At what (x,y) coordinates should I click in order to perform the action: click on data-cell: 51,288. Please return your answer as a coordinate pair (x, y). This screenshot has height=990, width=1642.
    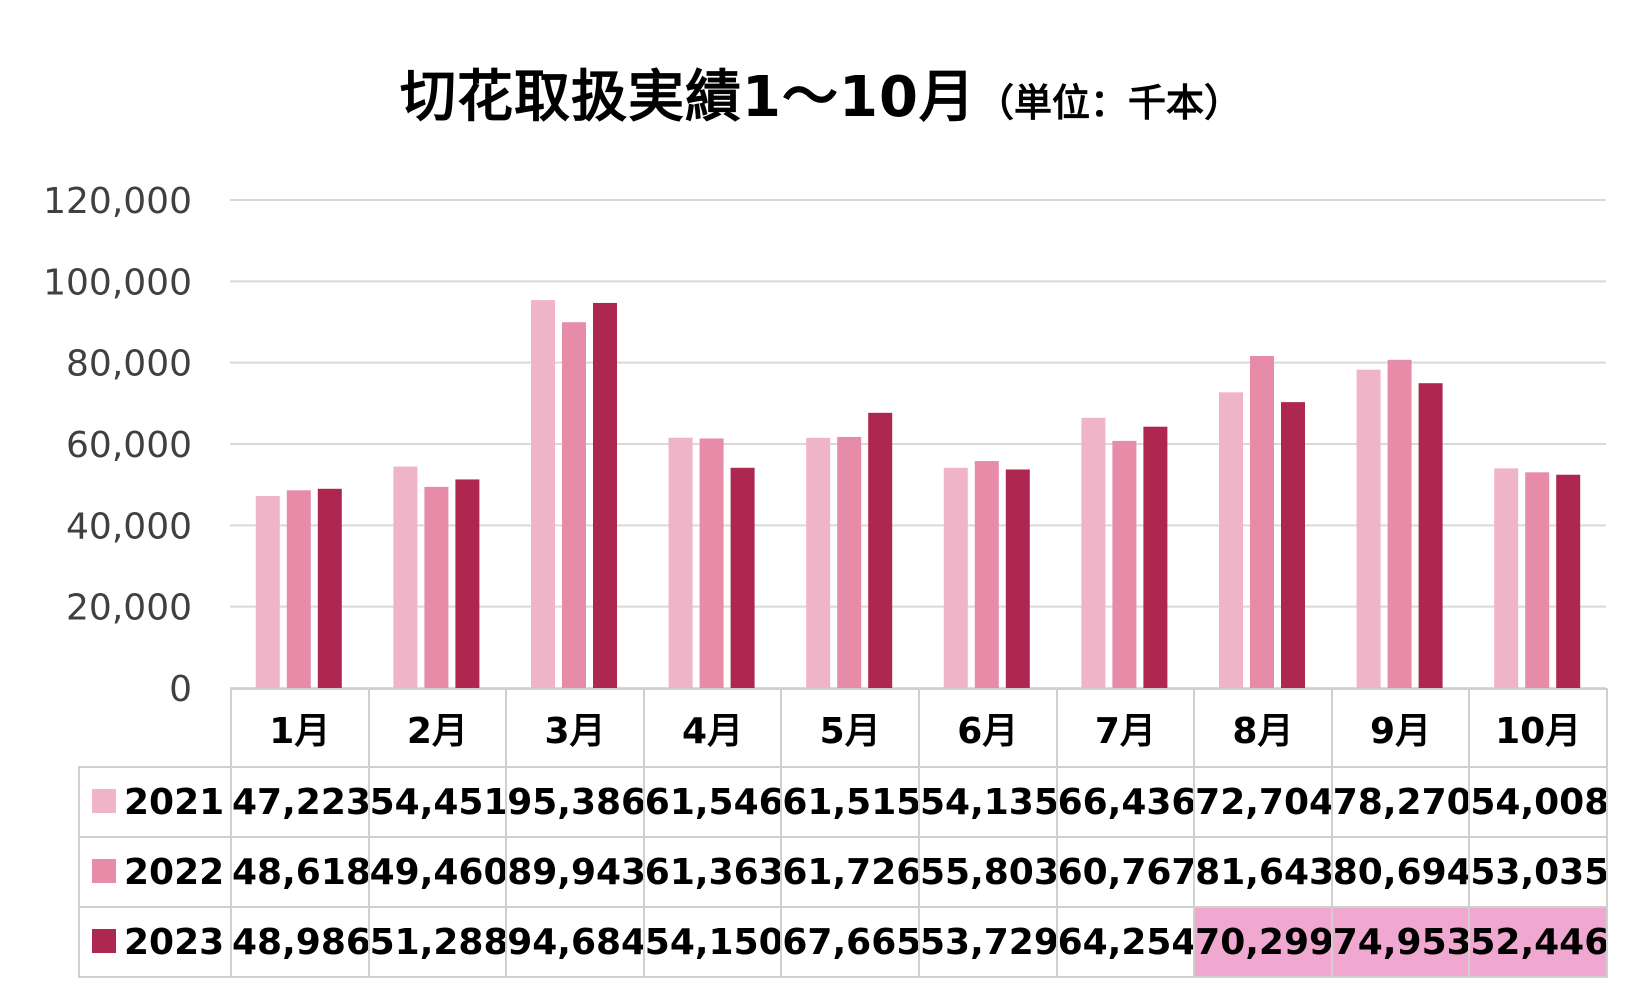
    Looking at the image, I should click on (437, 942).